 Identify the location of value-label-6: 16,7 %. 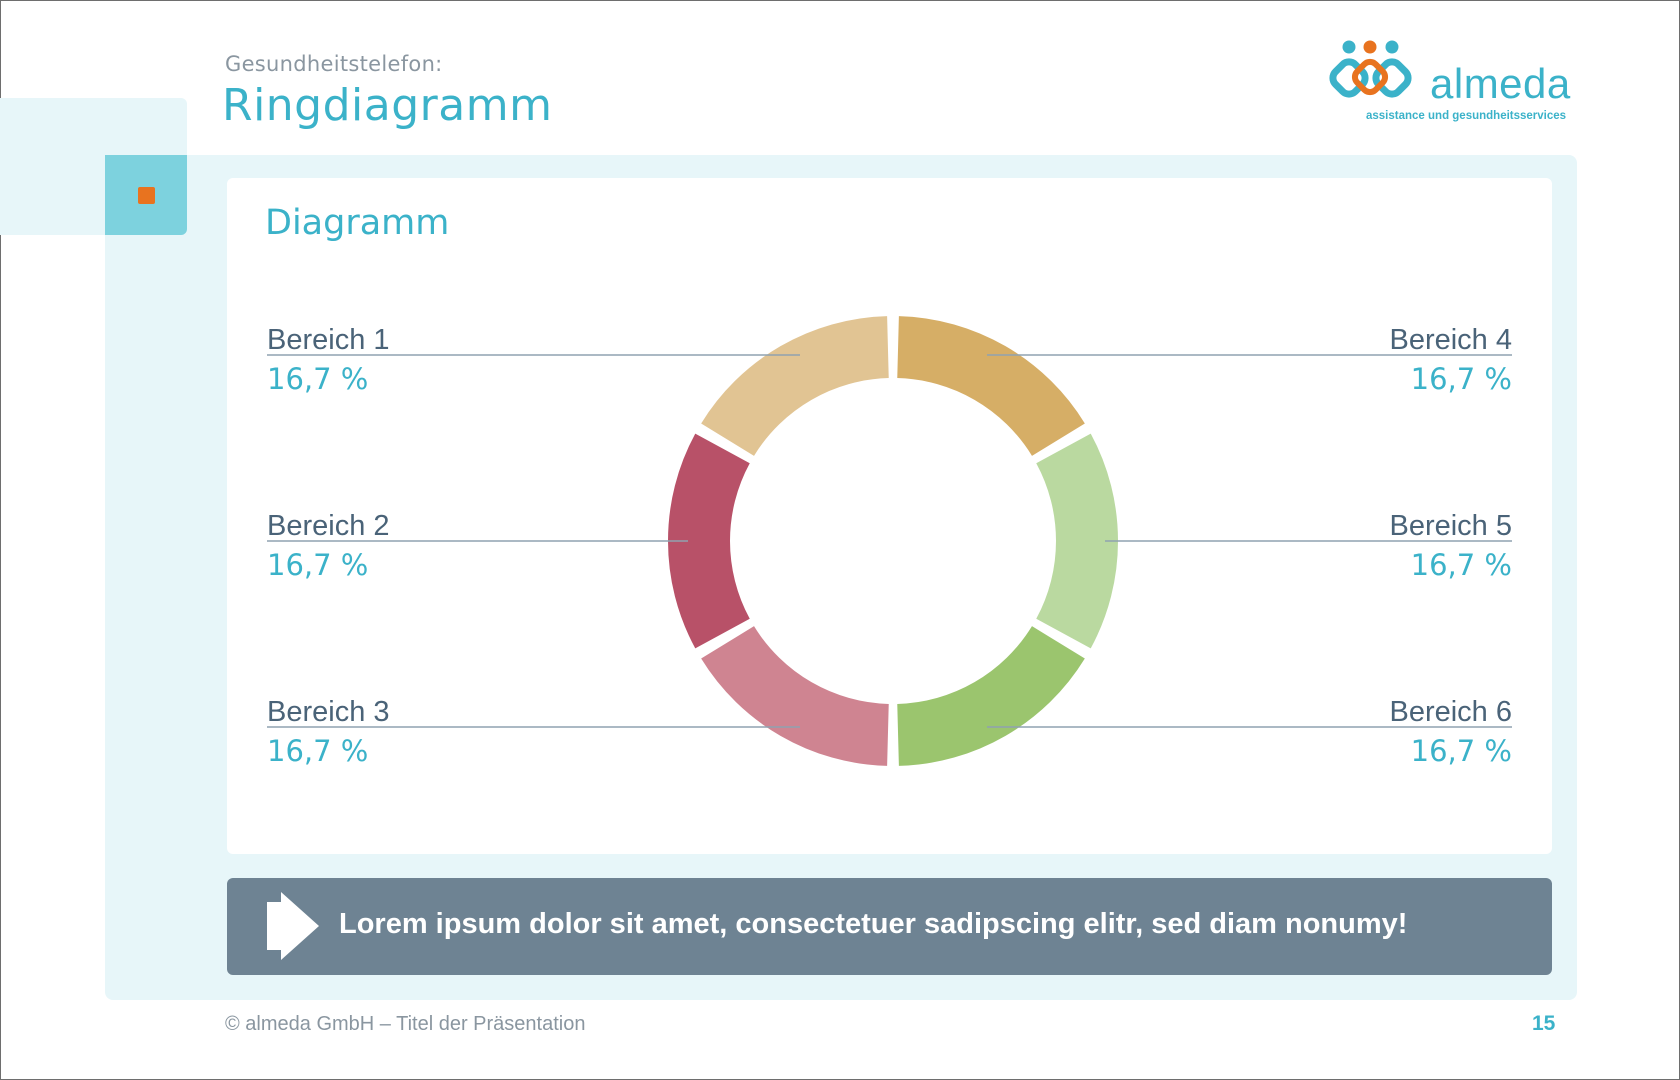
(1461, 751).